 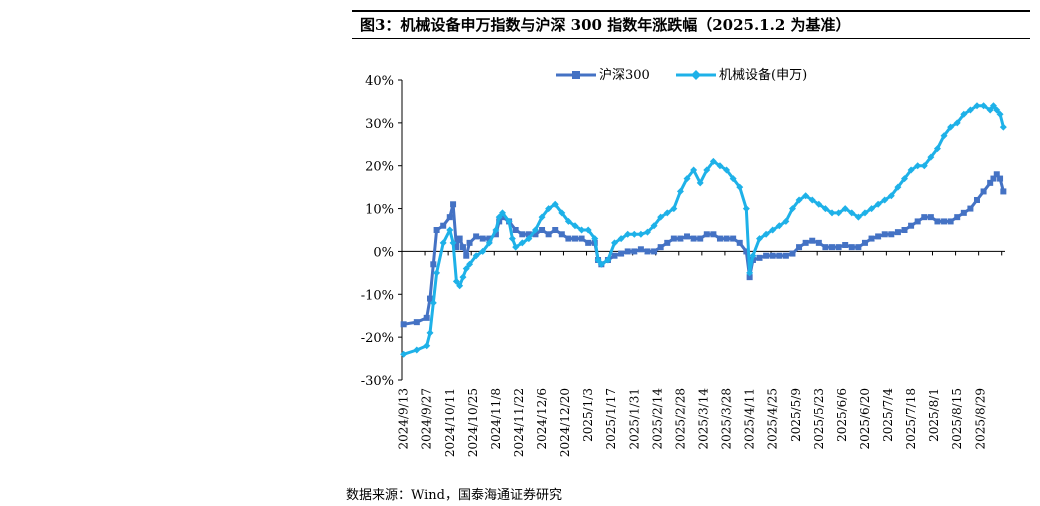 What do you see at coordinates (377, 295) in the screenshot?
I see `y-tick-label: -10%` at bounding box center [377, 295].